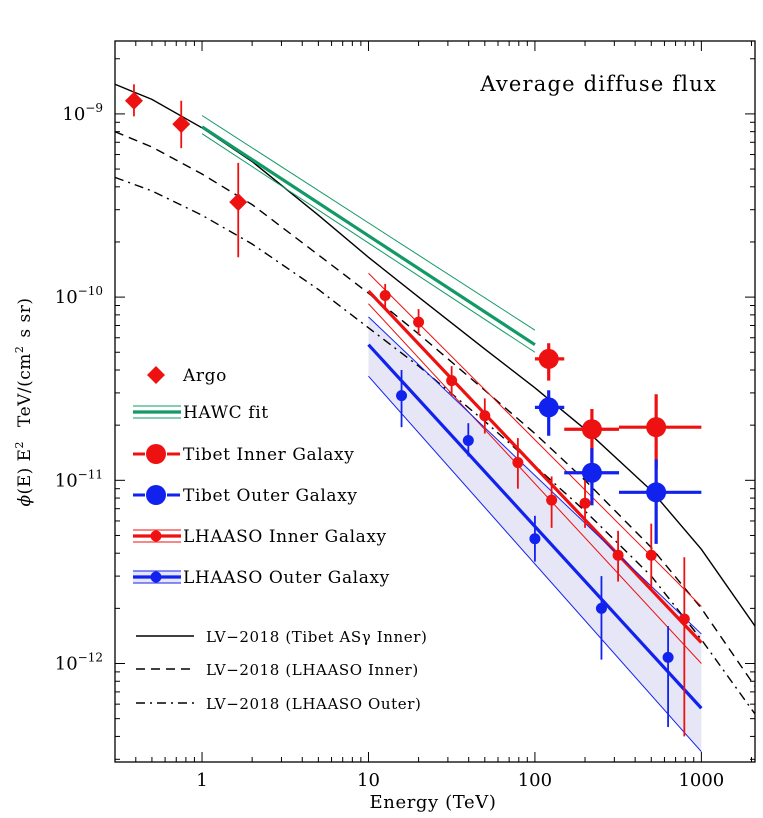 This screenshot has width=763, height=818. Describe the element at coordinates (156, 577) in the screenshot. I see `legend-lhaaso-outer-galaxy-swatch` at that location.